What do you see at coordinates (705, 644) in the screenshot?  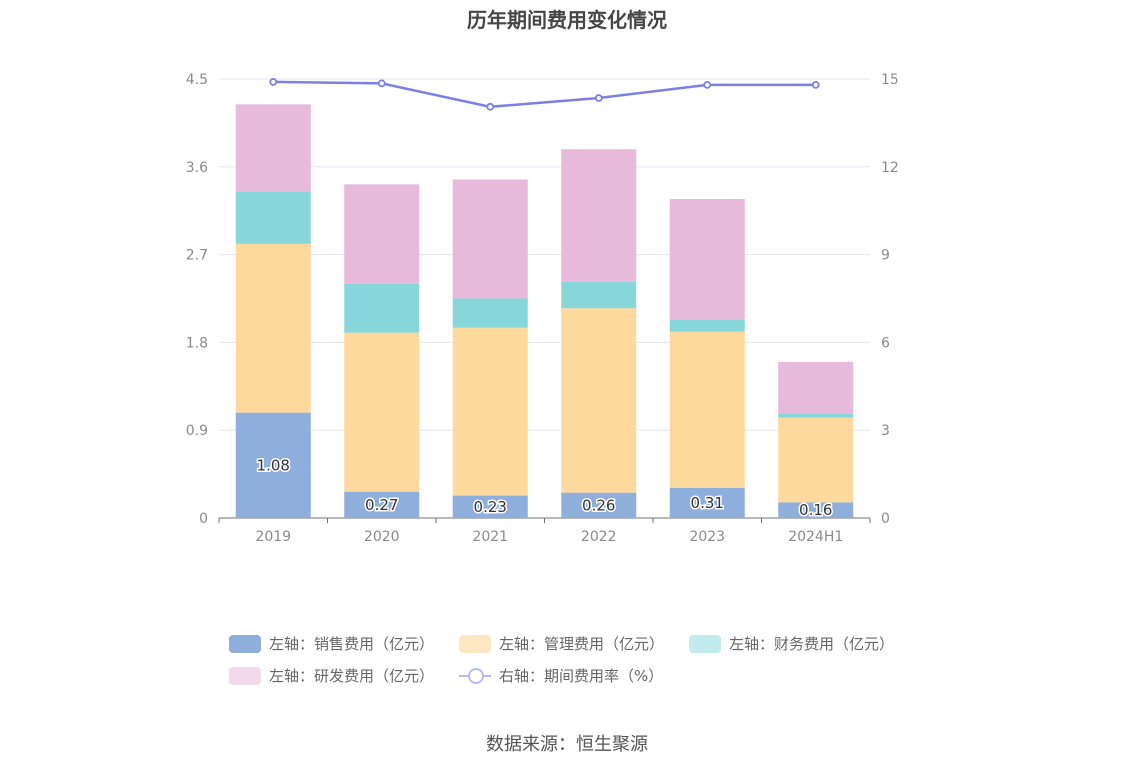 I see `legend-swatch-finance` at bounding box center [705, 644].